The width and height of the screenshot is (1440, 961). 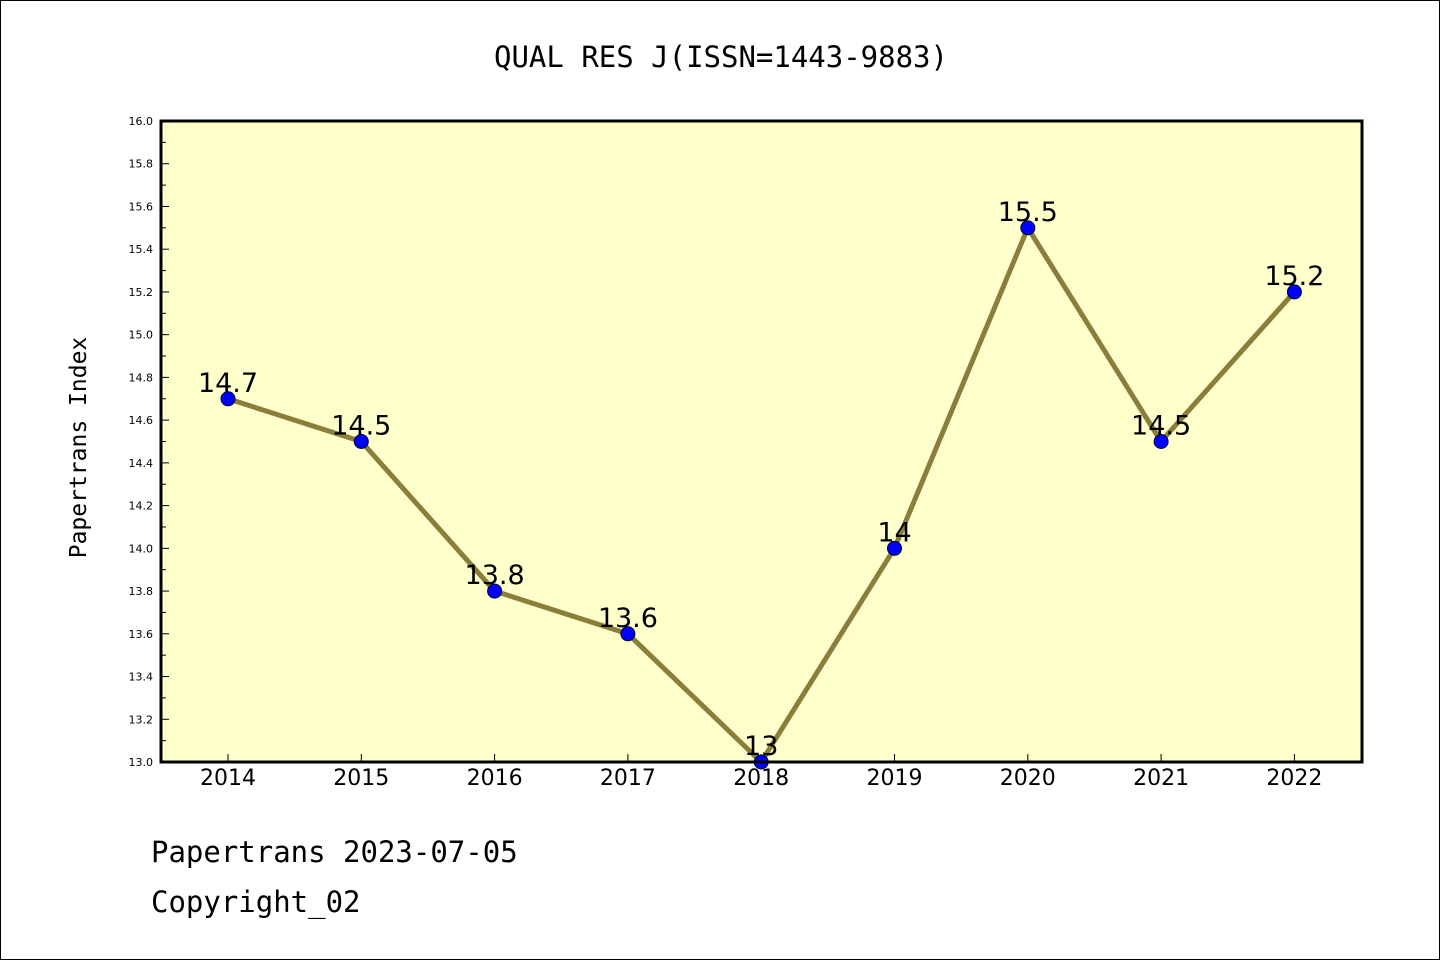 I want to click on x-tick-label: 2019, so click(x=895, y=778).